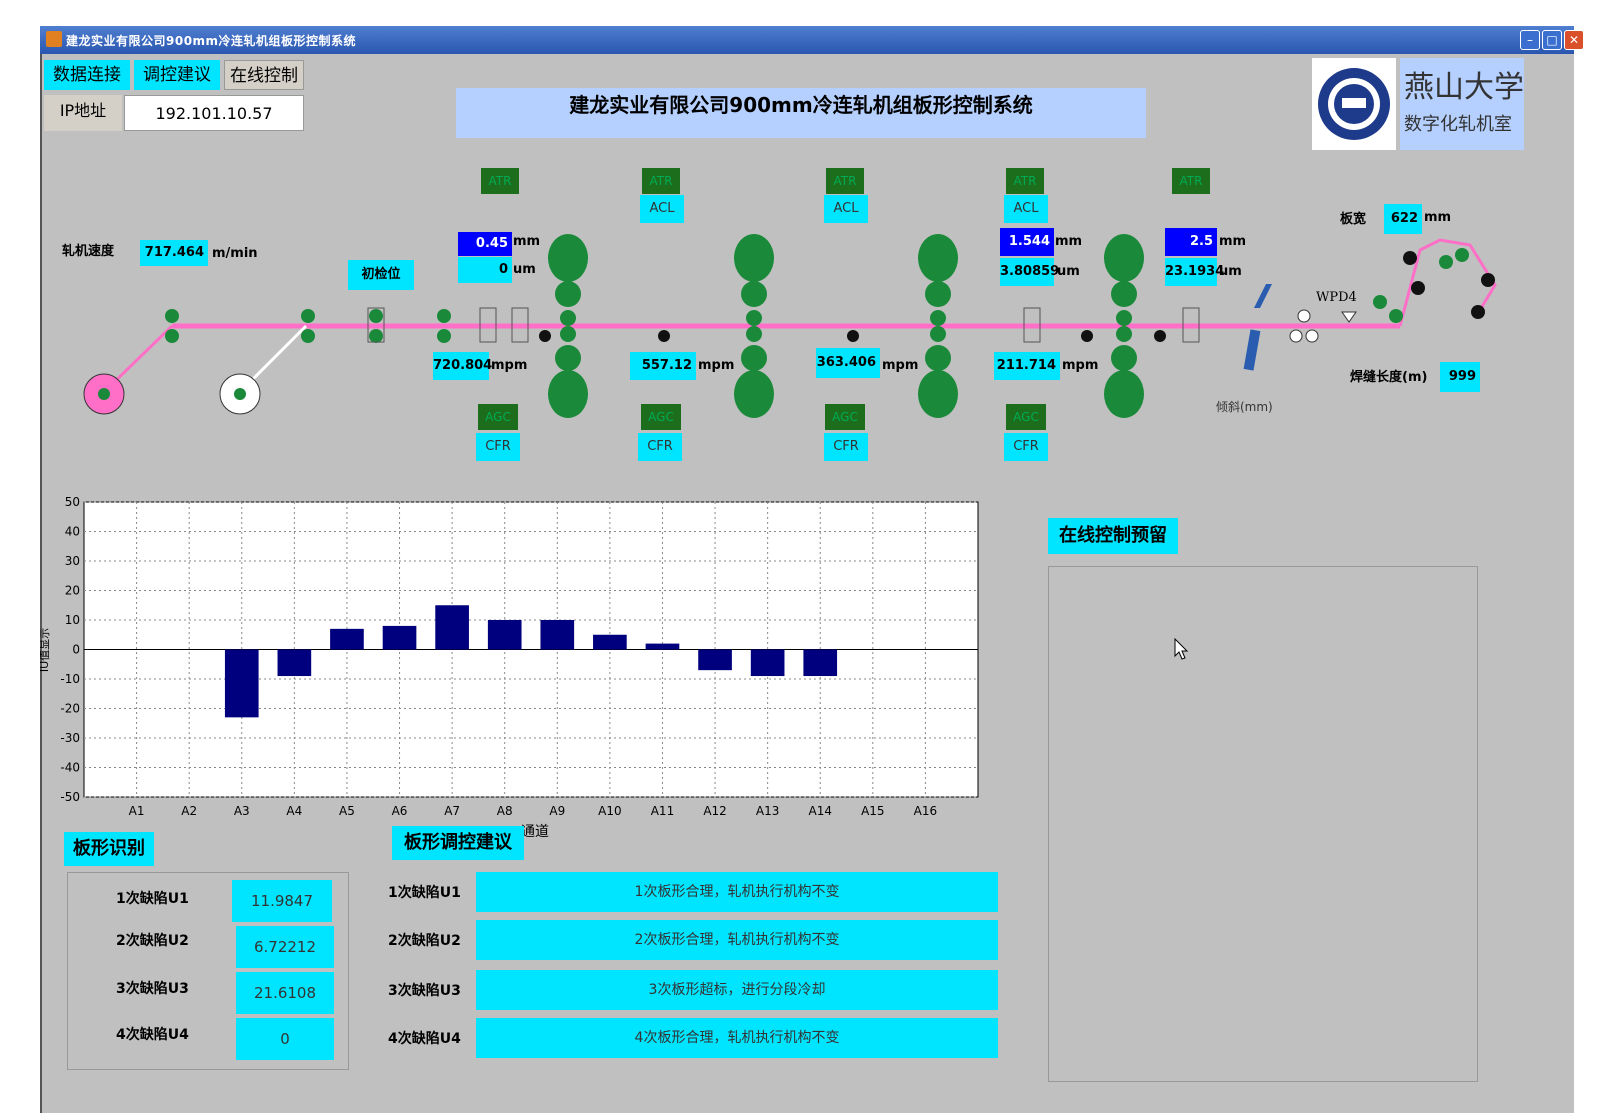 Image resolution: width=1603 pixels, height=1113 pixels. Describe the element at coordinates (485, 244) in the screenshot. I see `stand-4-thickness: 0.45` at that location.